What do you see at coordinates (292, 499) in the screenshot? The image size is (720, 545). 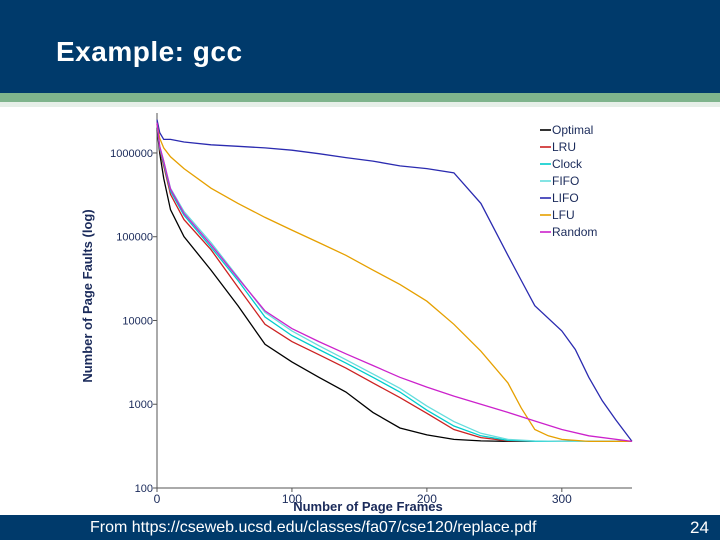 I see `x-tick-label: 100` at bounding box center [292, 499].